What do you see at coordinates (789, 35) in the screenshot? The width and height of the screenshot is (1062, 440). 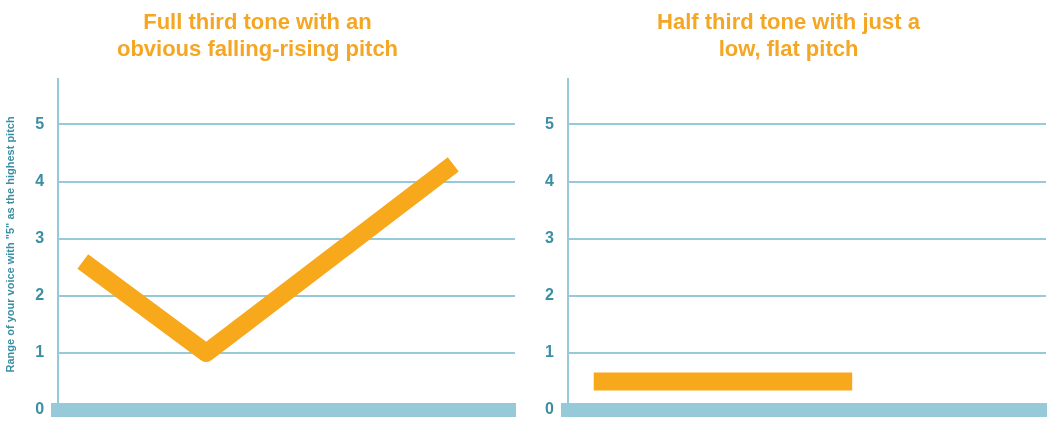 I see `chart-title: Half third tone with just a low, flat pitch` at bounding box center [789, 35].